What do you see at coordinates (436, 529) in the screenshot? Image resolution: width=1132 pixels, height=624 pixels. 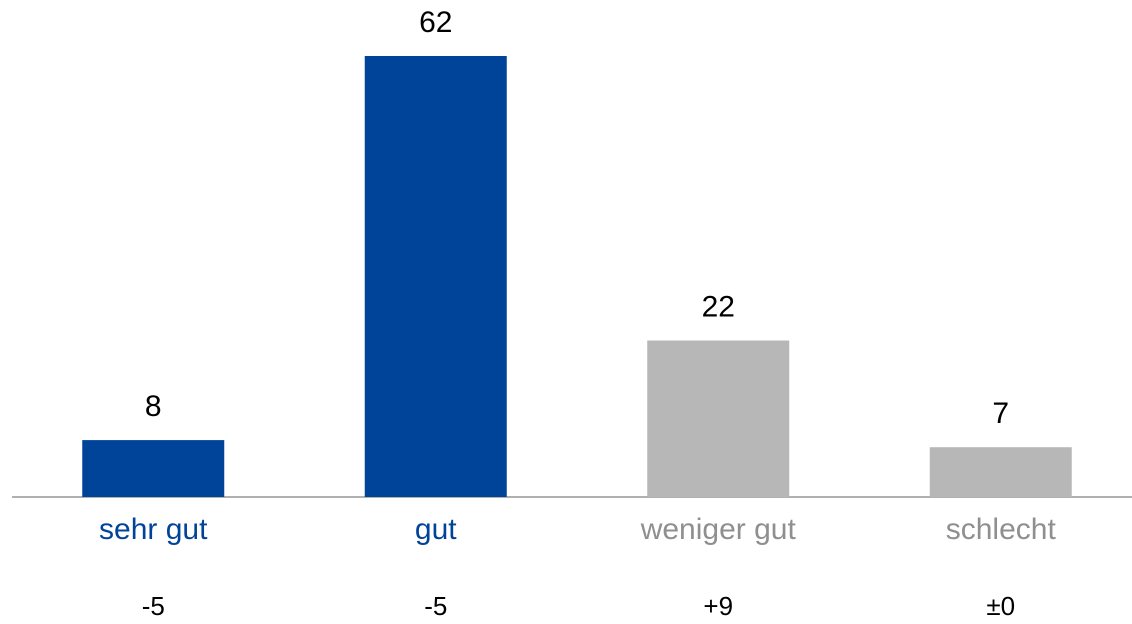 I see `x-tick-label: gut` at bounding box center [436, 529].